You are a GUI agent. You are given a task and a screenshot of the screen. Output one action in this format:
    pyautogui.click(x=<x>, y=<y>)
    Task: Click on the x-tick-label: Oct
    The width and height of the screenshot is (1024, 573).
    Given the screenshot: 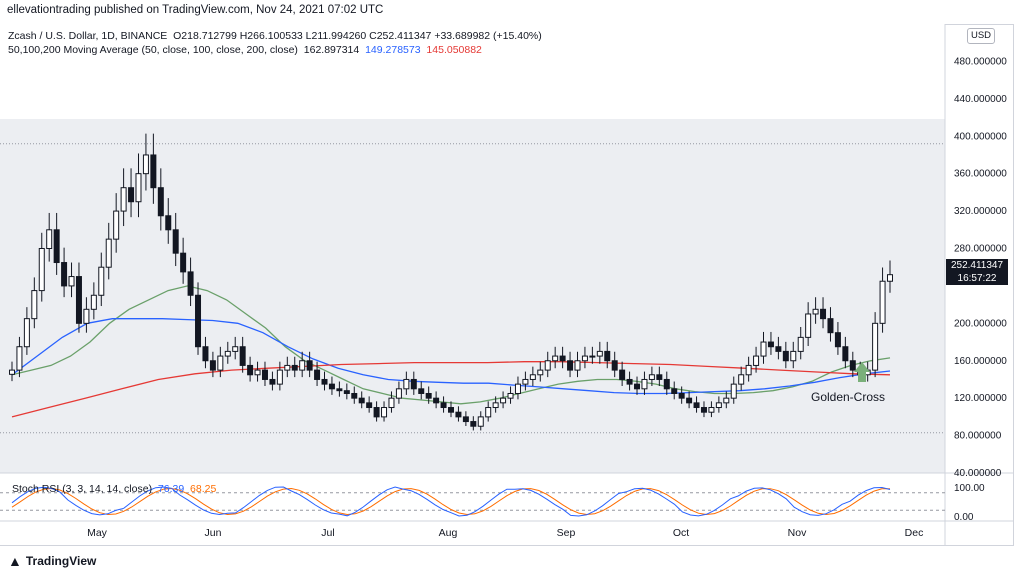 What is the action you would take?
    pyautogui.click(x=681, y=533)
    